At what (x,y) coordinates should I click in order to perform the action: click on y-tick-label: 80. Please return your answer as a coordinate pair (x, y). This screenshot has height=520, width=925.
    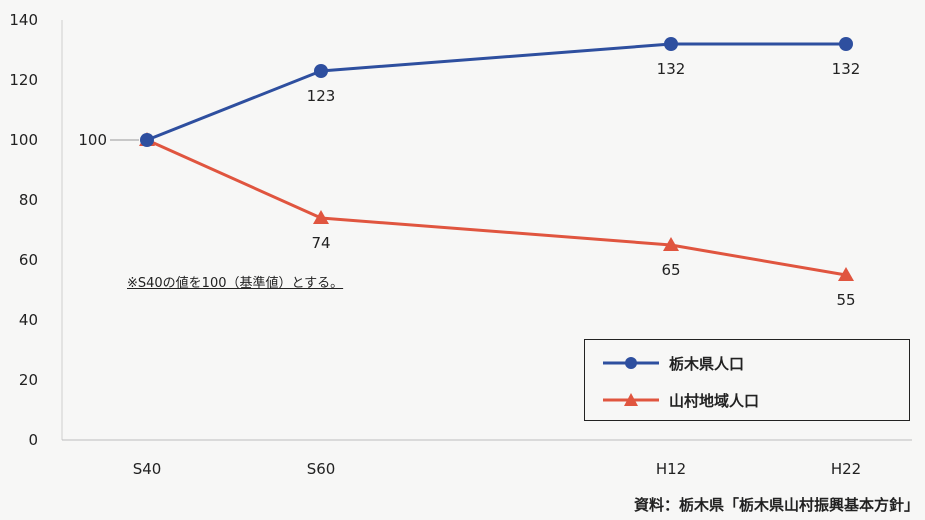
    Looking at the image, I should click on (28, 200).